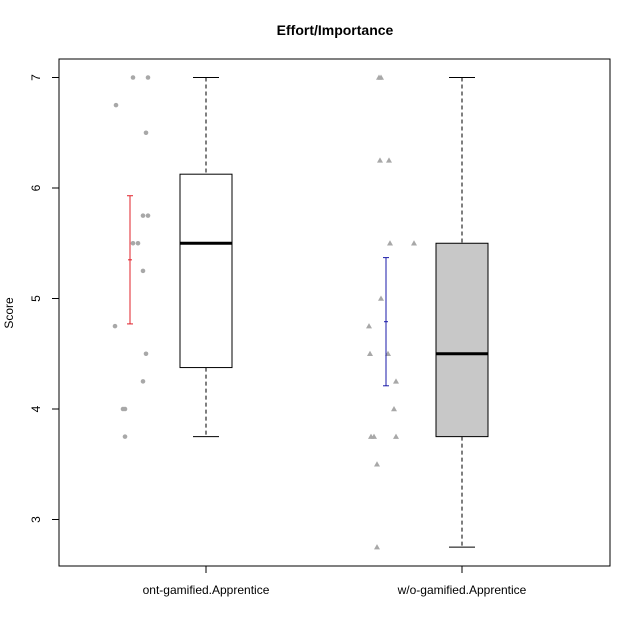  I want to click on y-axis-label: Score, so click(9, 313).